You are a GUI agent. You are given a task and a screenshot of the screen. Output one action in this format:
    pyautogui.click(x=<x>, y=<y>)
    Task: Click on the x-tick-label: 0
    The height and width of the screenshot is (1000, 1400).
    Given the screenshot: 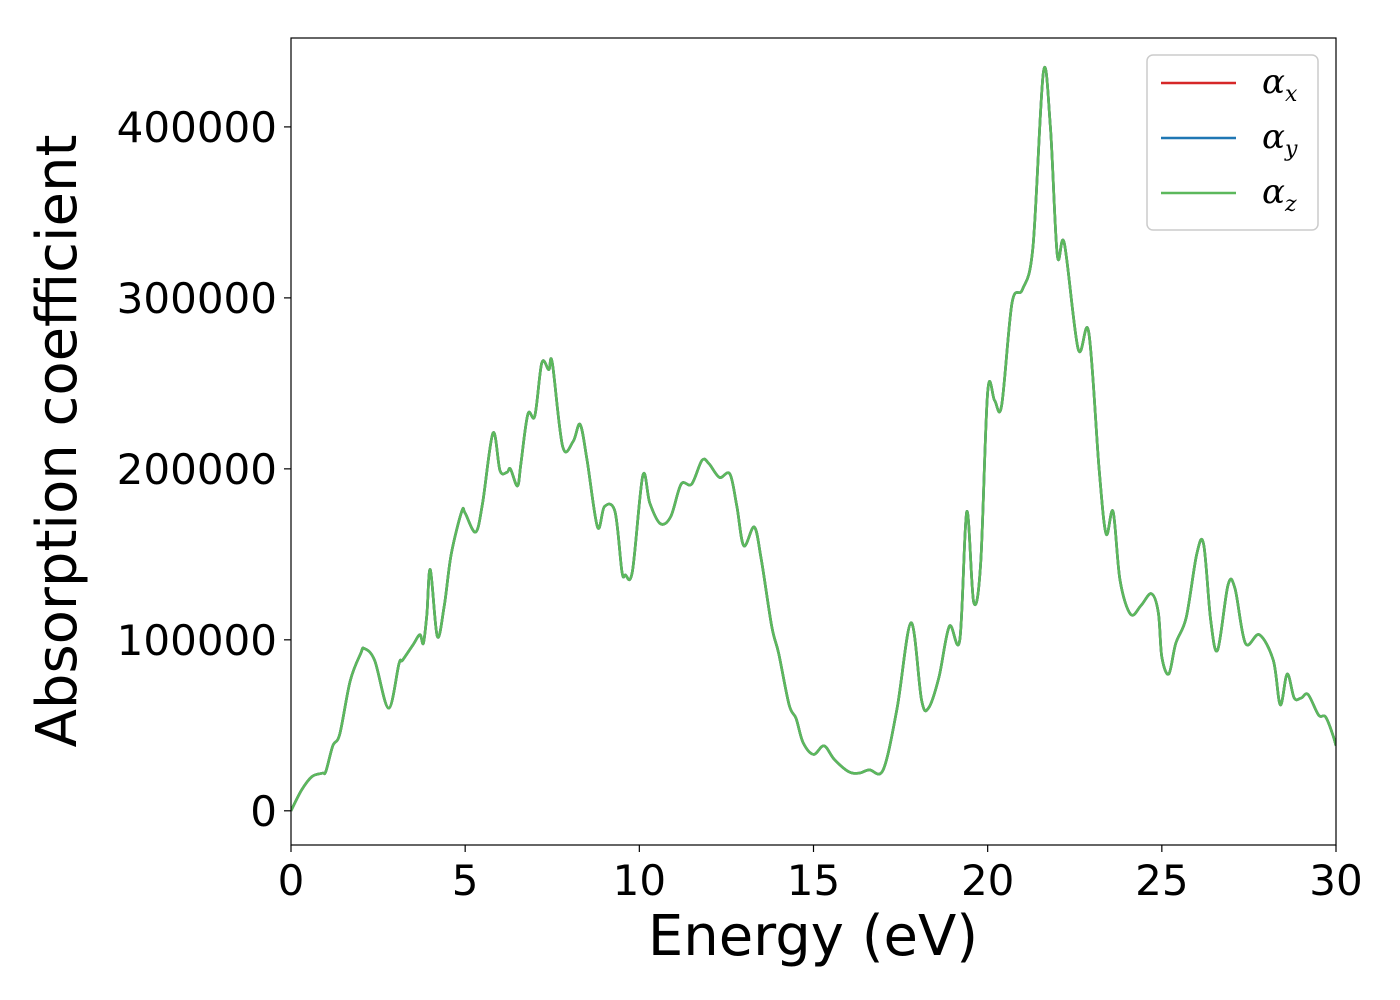 What is the action you would take?
    pyautogui.click(x=291, y=880)
    